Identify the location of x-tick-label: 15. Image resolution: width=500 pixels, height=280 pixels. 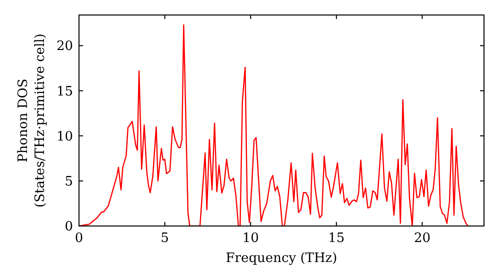
(336, 238).